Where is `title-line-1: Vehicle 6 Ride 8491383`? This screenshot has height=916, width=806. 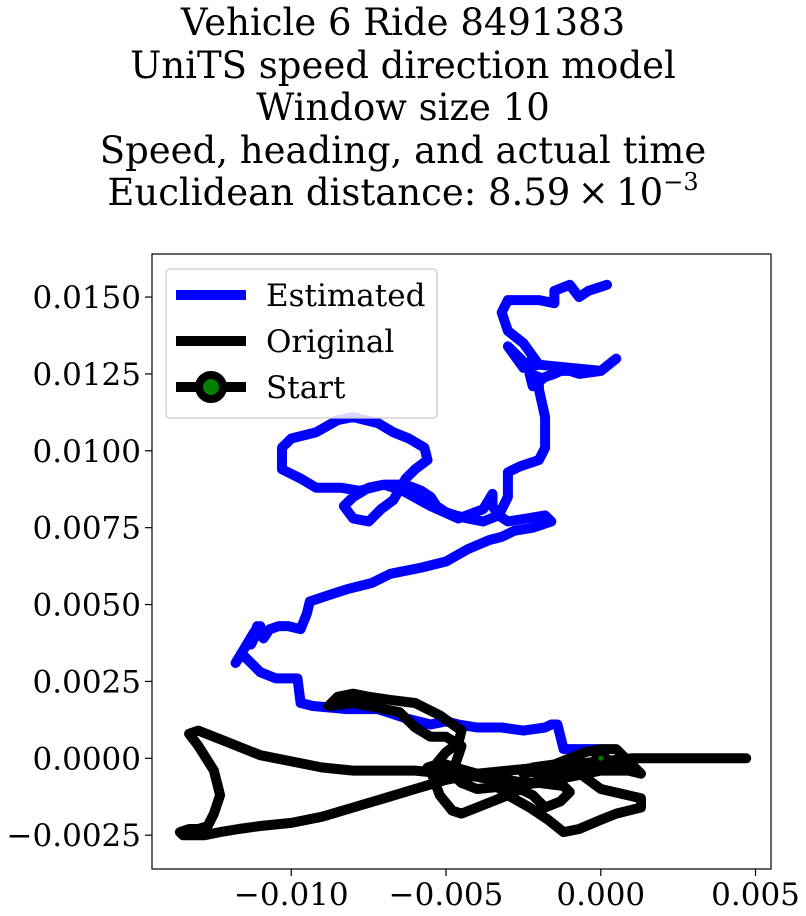
title-line-1: Vehicle 6 Ride 8491383 is located at coordinates (403, 22).